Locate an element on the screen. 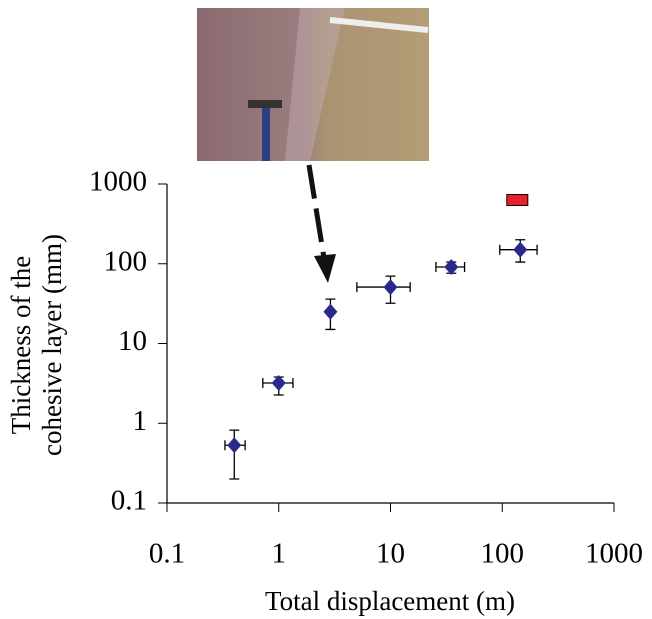 The image size is (652, 619). y-tick-label: 0.1 is located at coordinates (129, 501).